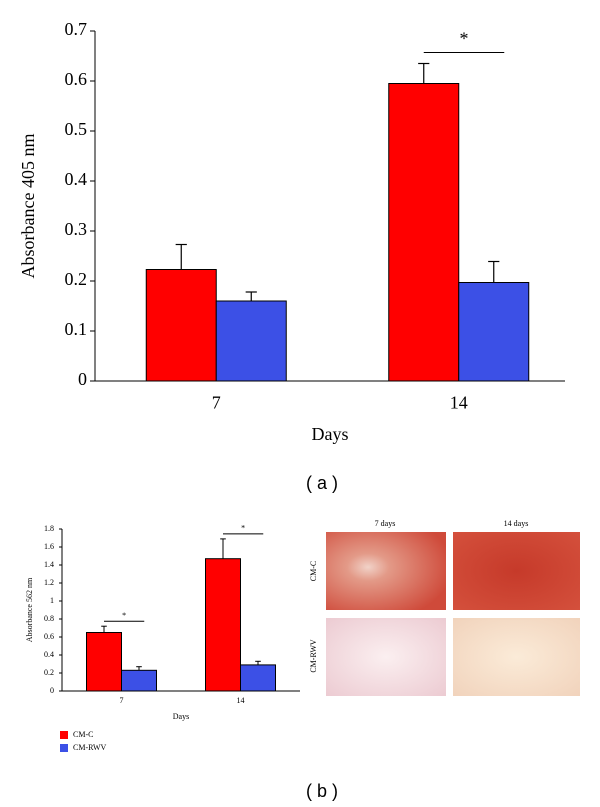 This screenshot has height=807, width=600. Describe the element at coordinates (49, 528) in the screenshot. I see `y-tick-label: 1.8` at that location.